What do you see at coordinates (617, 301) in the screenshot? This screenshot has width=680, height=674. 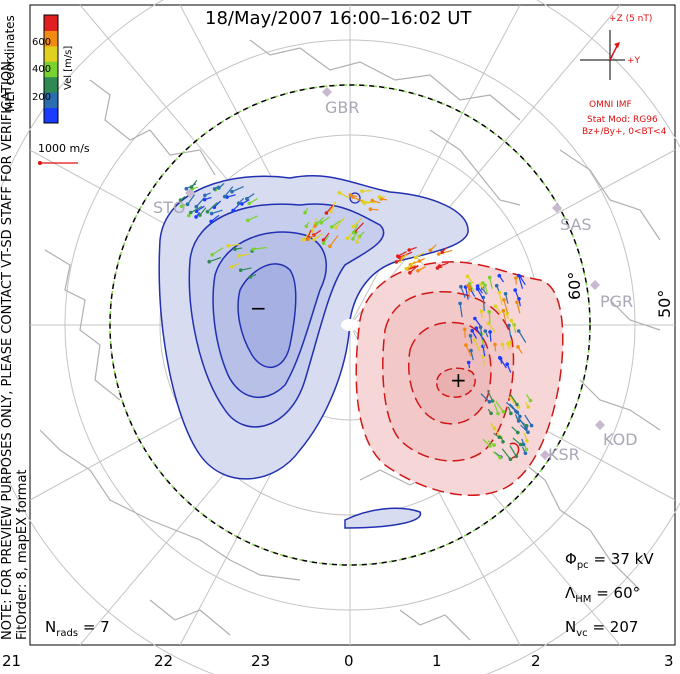 I see `station-label-pgr: PGR` at bounding box center [617, 301].